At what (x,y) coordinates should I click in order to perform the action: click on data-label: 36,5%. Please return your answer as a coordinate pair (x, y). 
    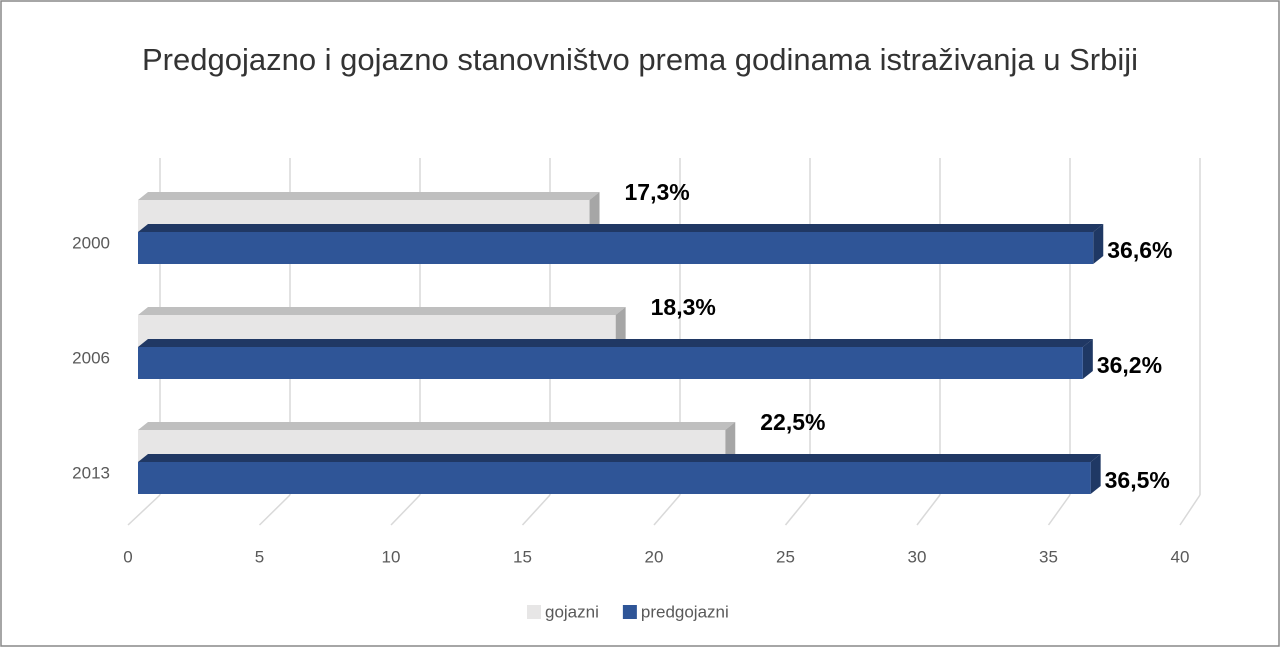
    Looking at the image, I should click on (1137, 480).